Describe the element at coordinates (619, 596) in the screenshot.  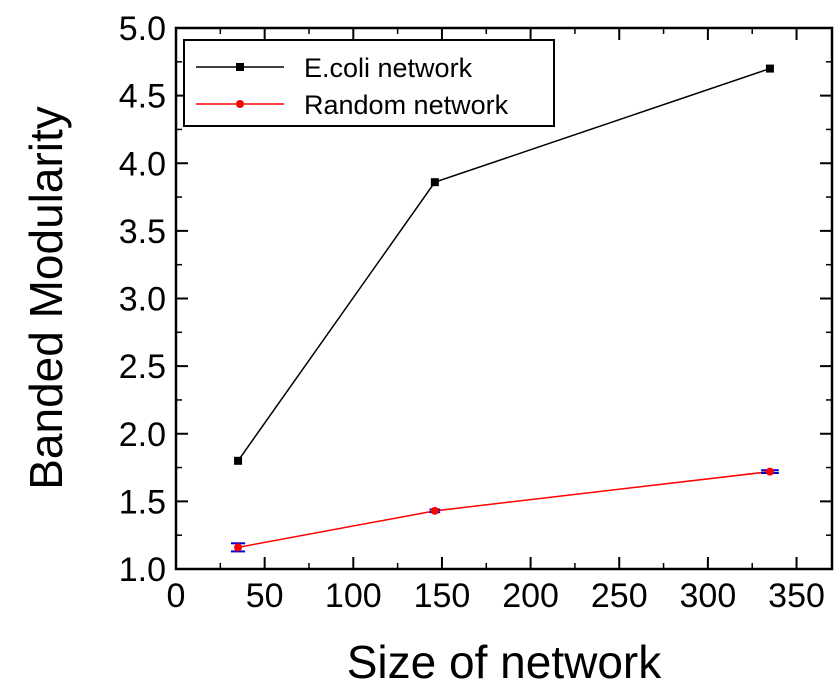
I see `x-tick-label: 250` at that location.